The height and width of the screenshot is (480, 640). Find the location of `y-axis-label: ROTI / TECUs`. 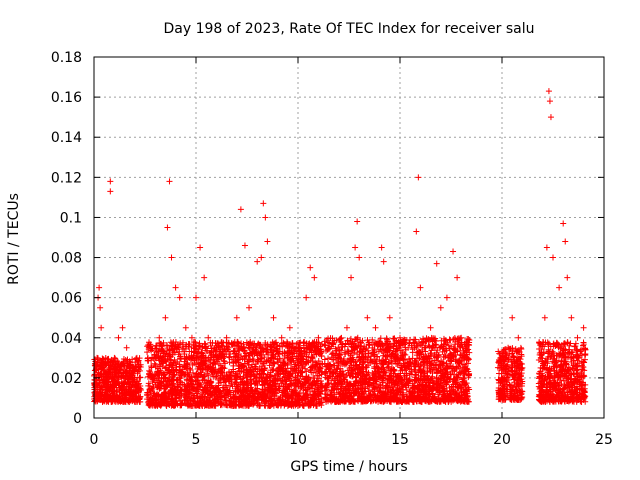

y-axis-label: ROTI / TECUs is located at coordinates (14, 239).